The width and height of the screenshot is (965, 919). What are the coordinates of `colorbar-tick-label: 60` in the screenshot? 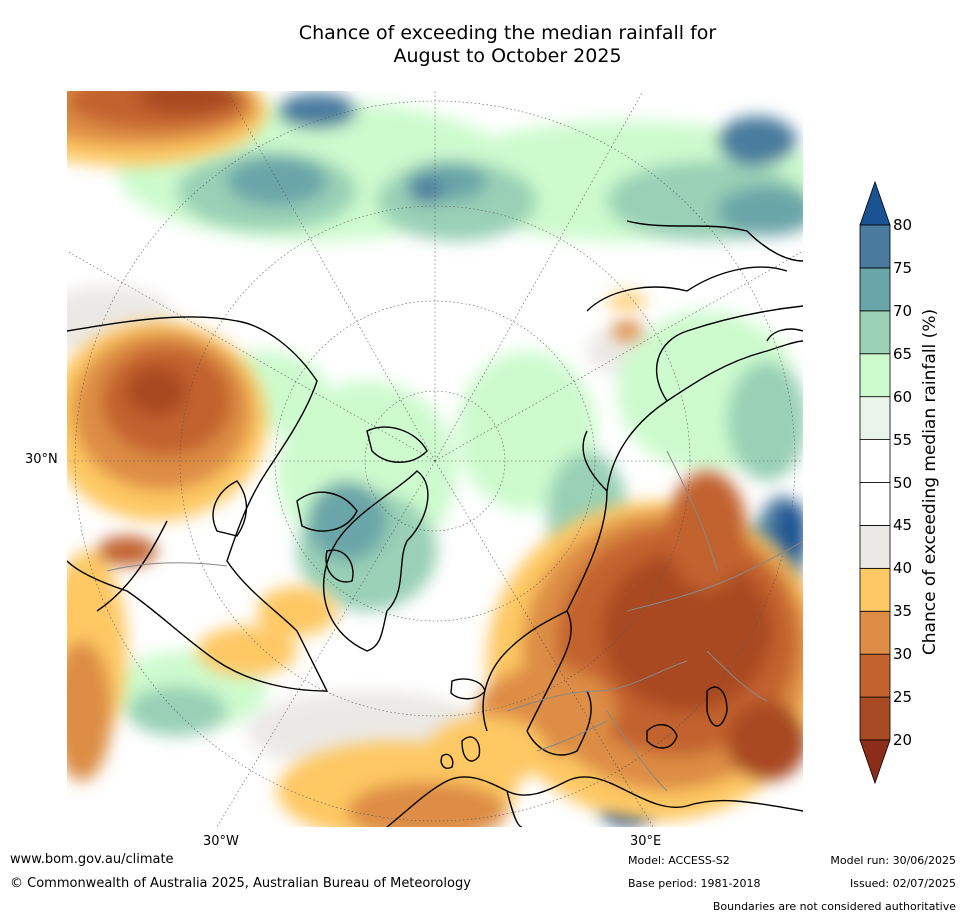 It's located at (903, 396).